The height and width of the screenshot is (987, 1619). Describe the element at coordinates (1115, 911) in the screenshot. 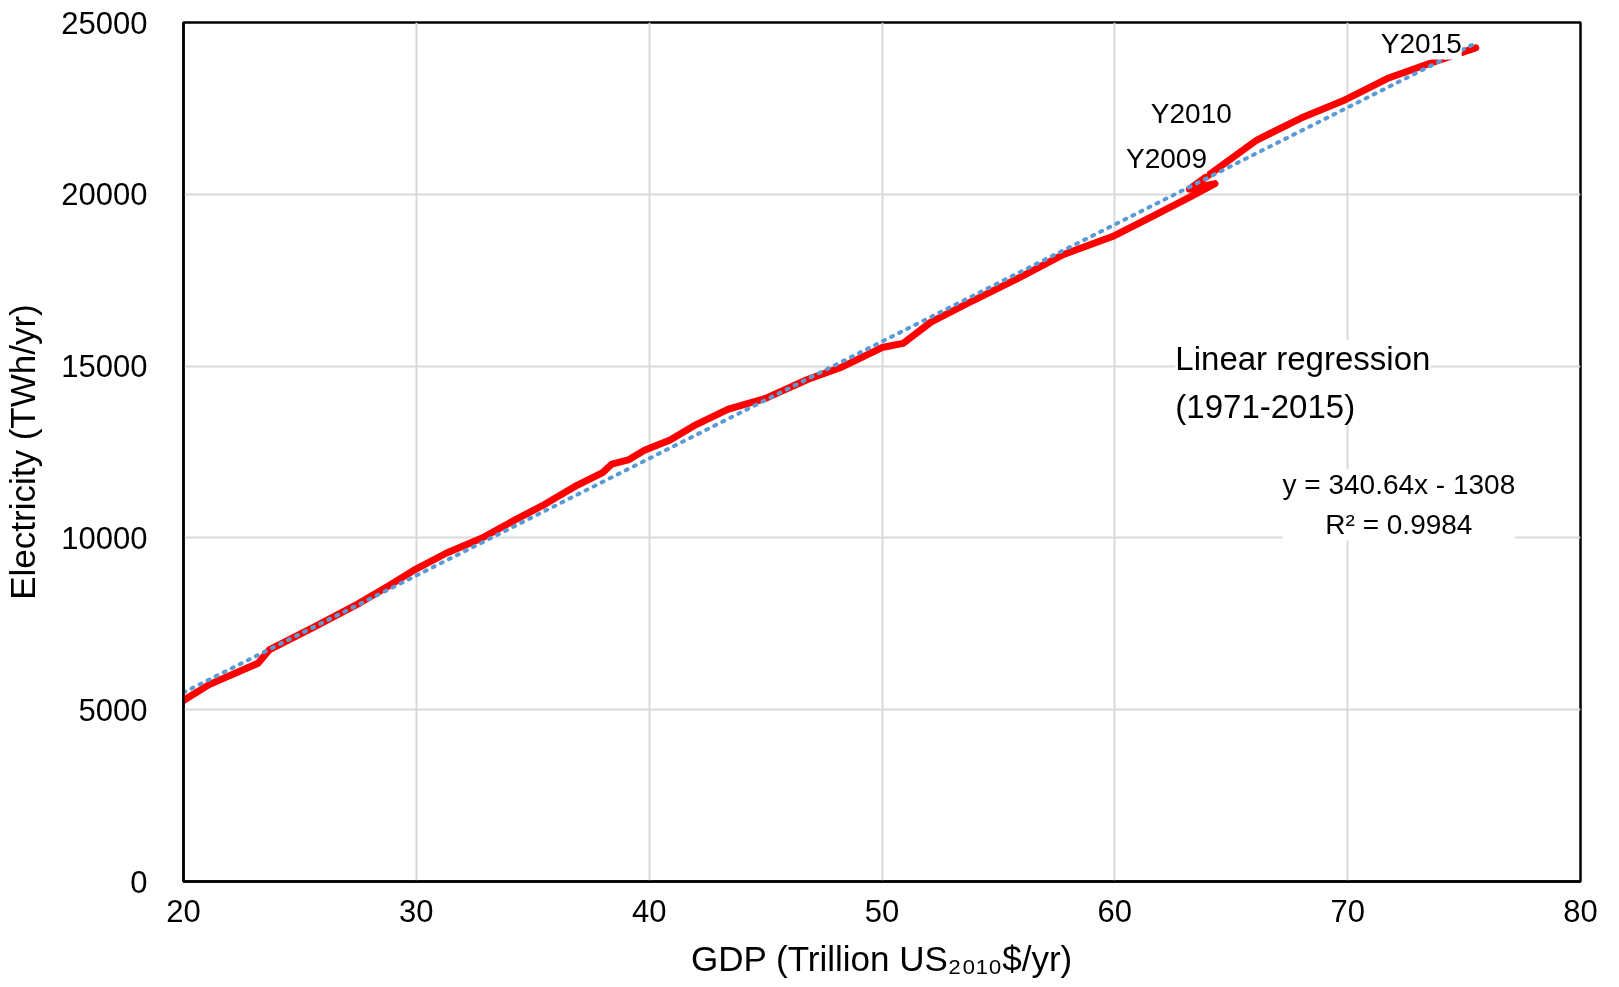

I see `x-tick-label: 60` at that location.